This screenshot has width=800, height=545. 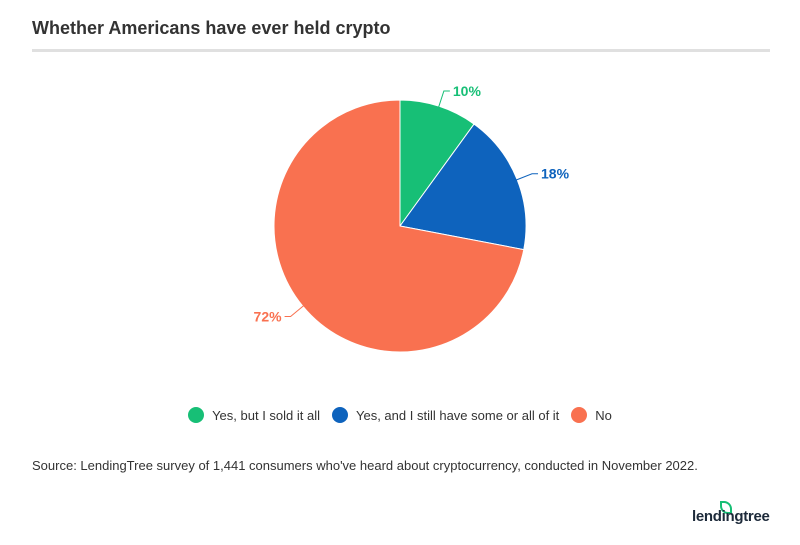 I want to click on legend-item-no: No, so click(x=591, y=415).